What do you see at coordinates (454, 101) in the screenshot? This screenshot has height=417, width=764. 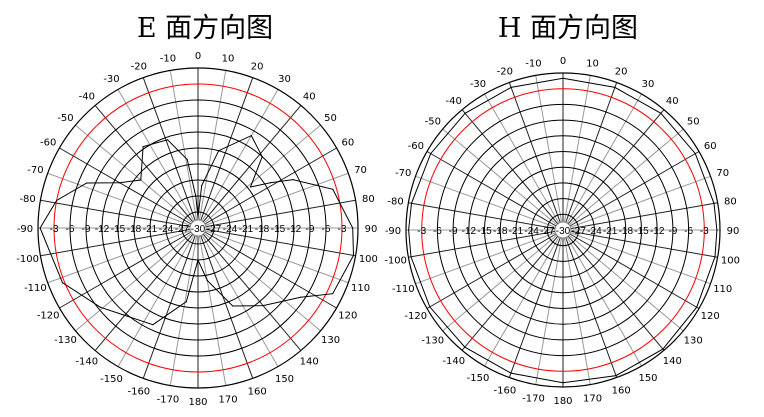 I see `h-plane-angle-tick-label: -40` at bounding box center [454, 101].